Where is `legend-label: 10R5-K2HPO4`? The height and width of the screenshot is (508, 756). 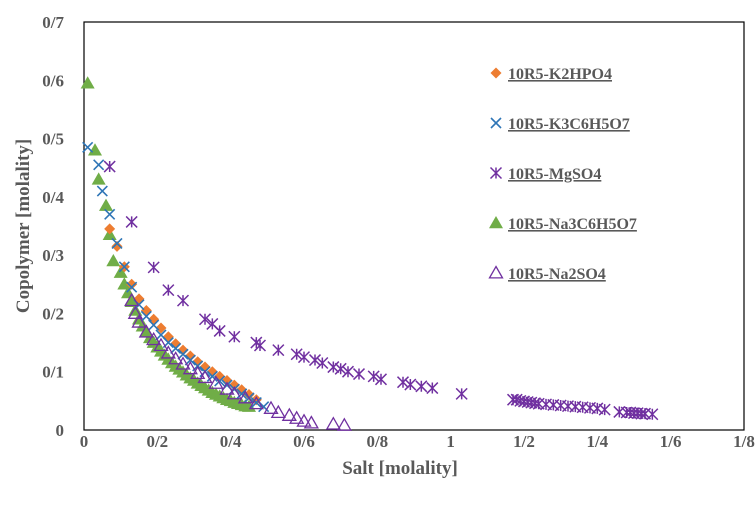 legend-label: 10R5-K2HPO4 is located at coordinates (560, 74).